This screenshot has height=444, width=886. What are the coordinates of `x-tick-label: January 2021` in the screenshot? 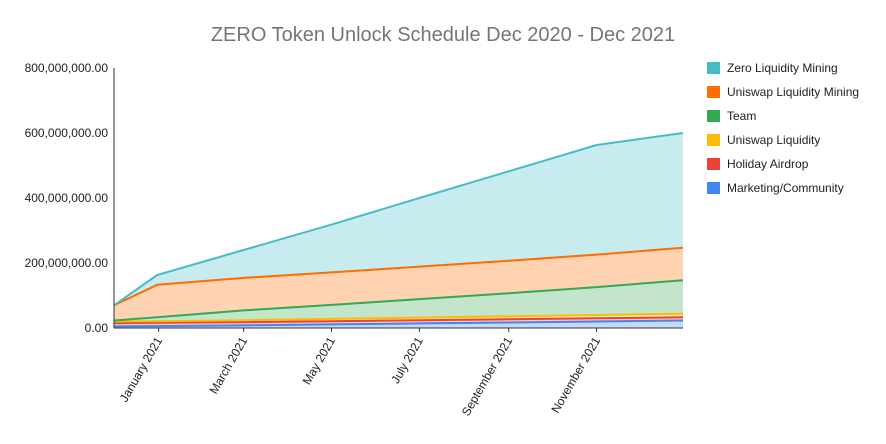 It's located at (141, 369).